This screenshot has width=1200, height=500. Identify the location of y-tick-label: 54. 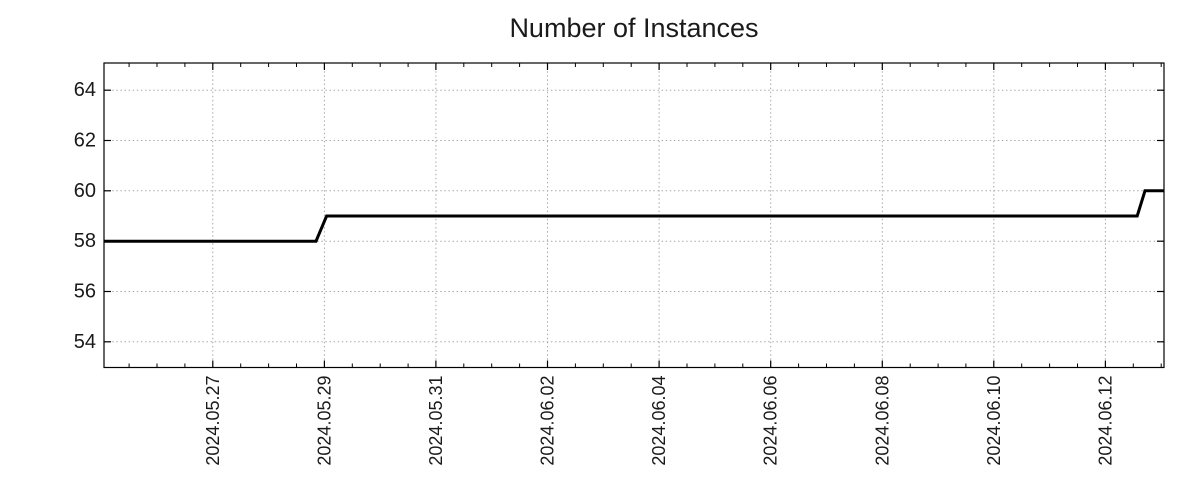
(85, 342).